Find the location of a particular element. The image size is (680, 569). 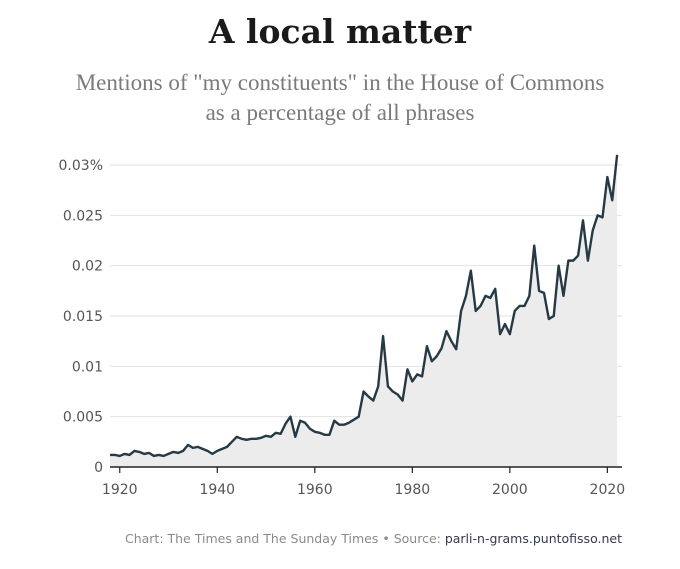

y-tick-labels: 0 0.005 0.01 0.015 0.02 0.025 0.03% is located at coordinates (81, 317).